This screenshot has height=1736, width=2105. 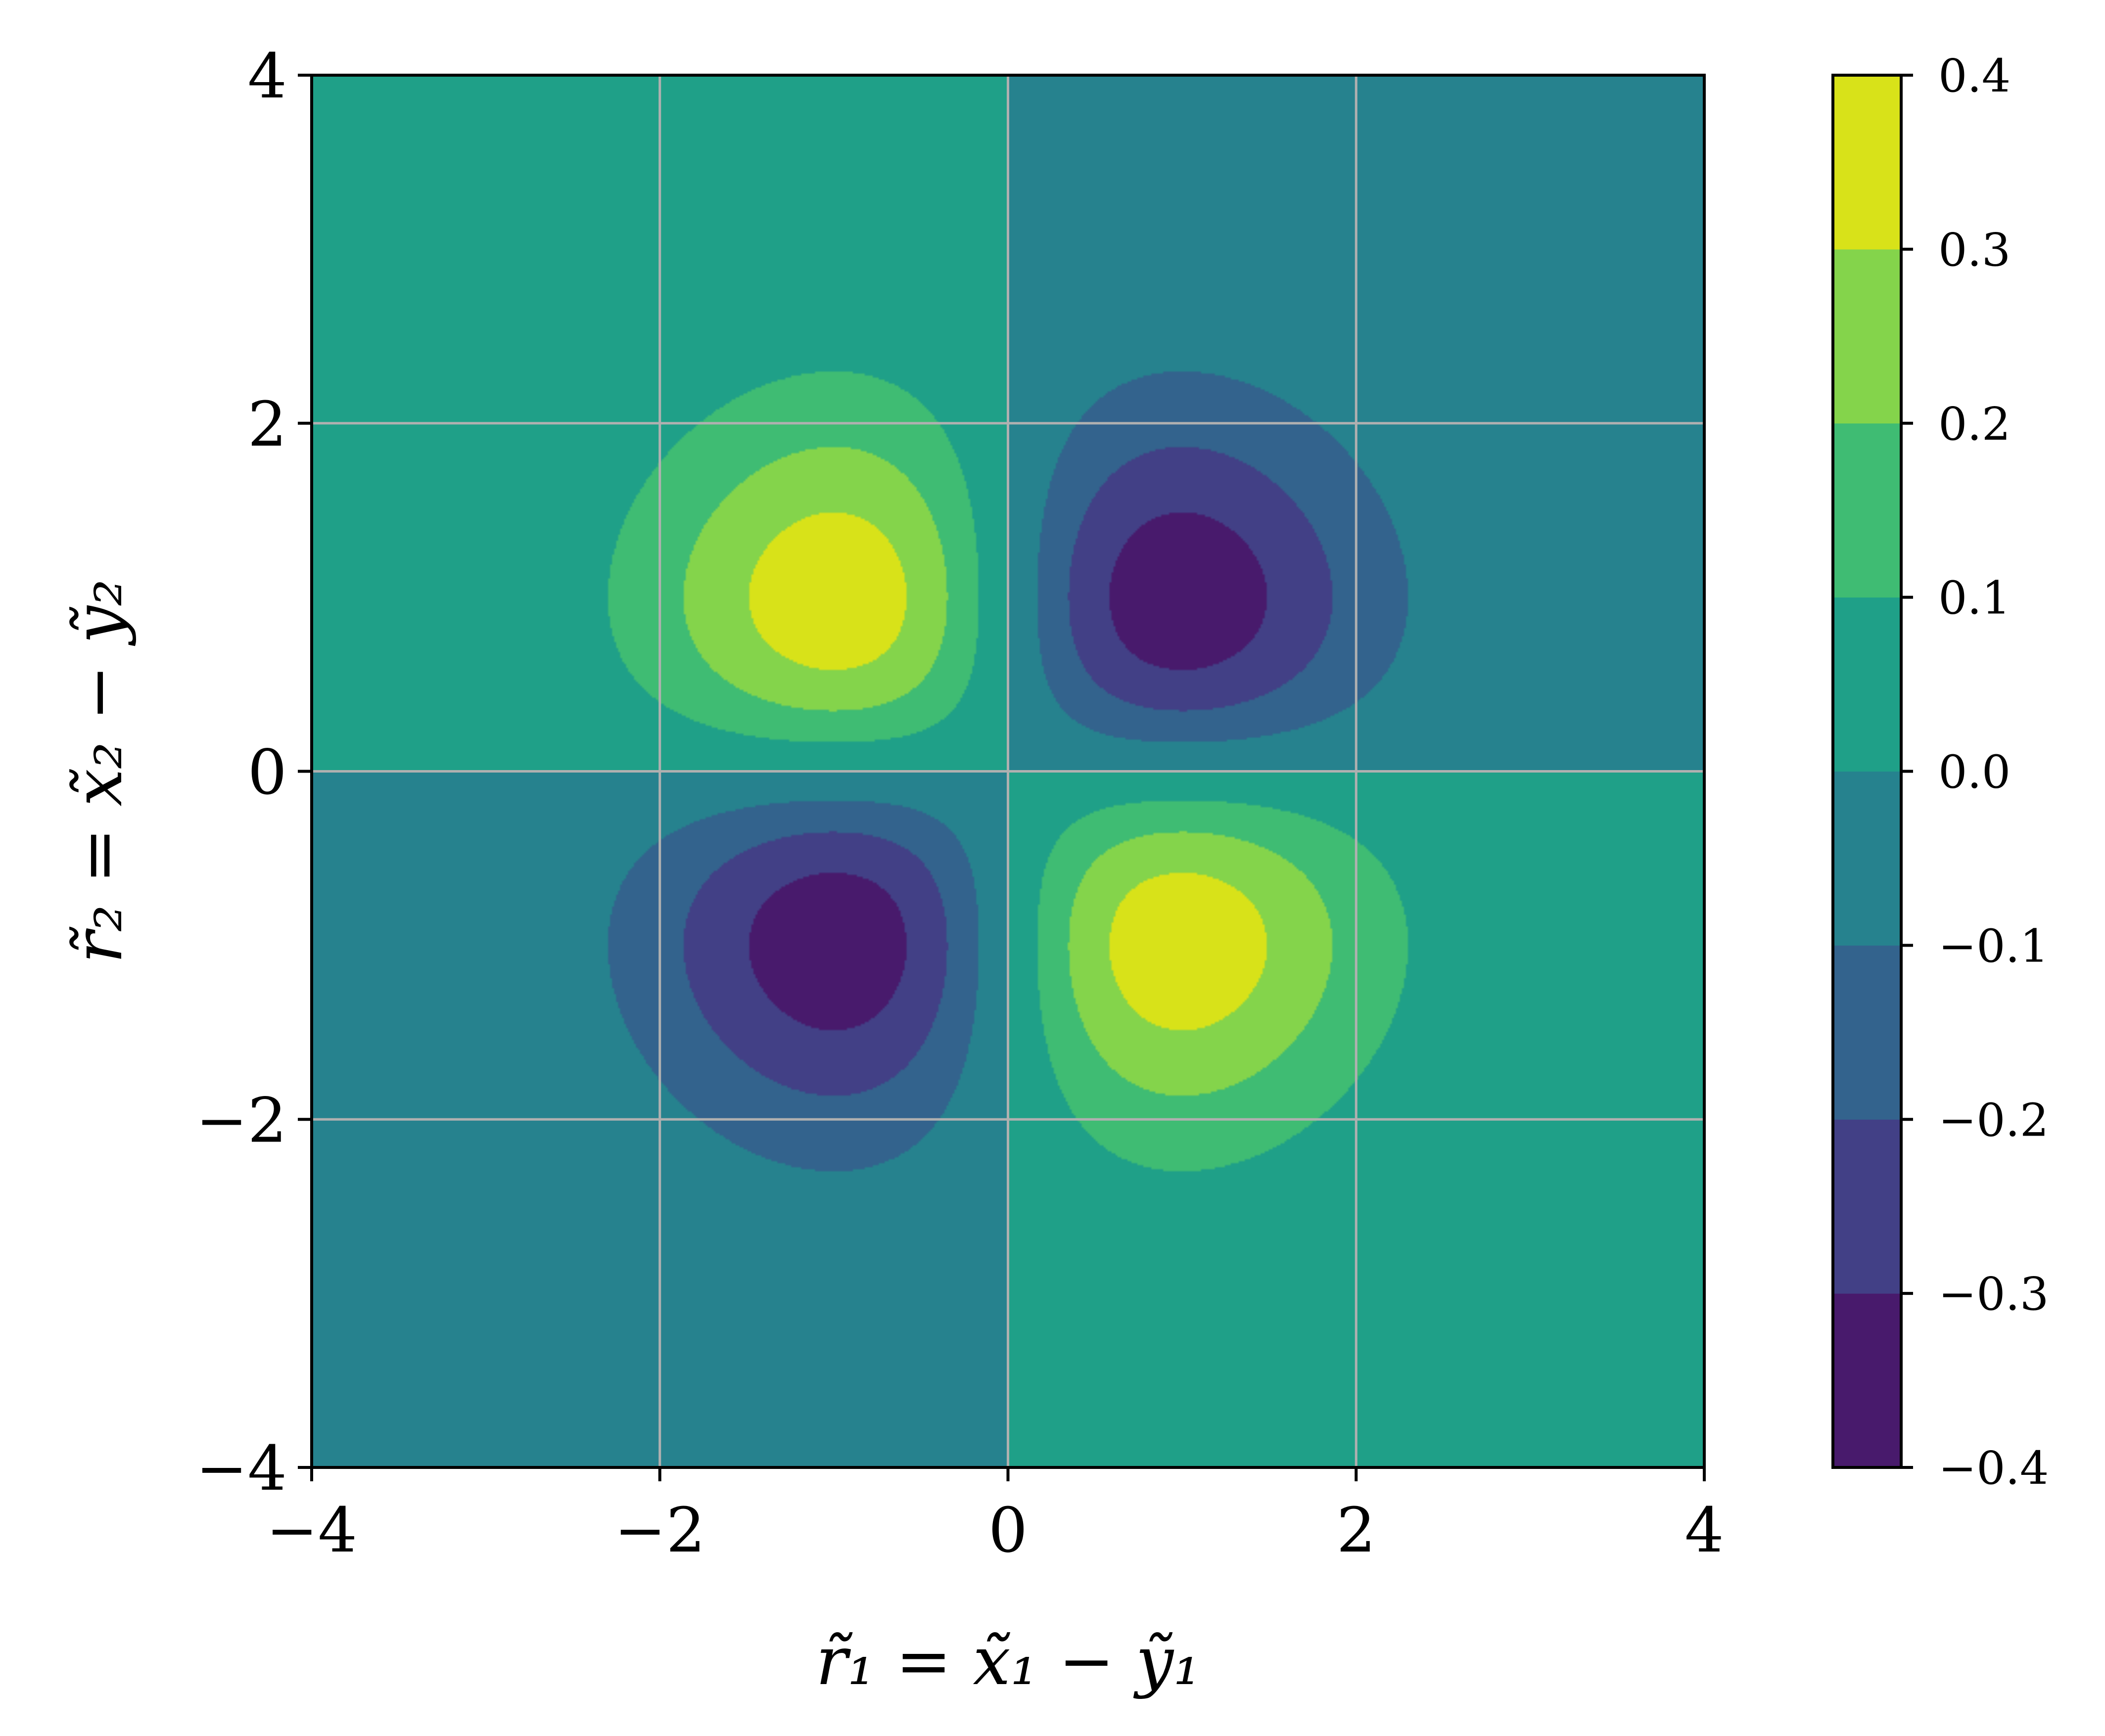 What do you see at coordinates (1356, 1530) in the screenshot?
I see `x-tick-label: 2` at bounding box center [1356, 1530].